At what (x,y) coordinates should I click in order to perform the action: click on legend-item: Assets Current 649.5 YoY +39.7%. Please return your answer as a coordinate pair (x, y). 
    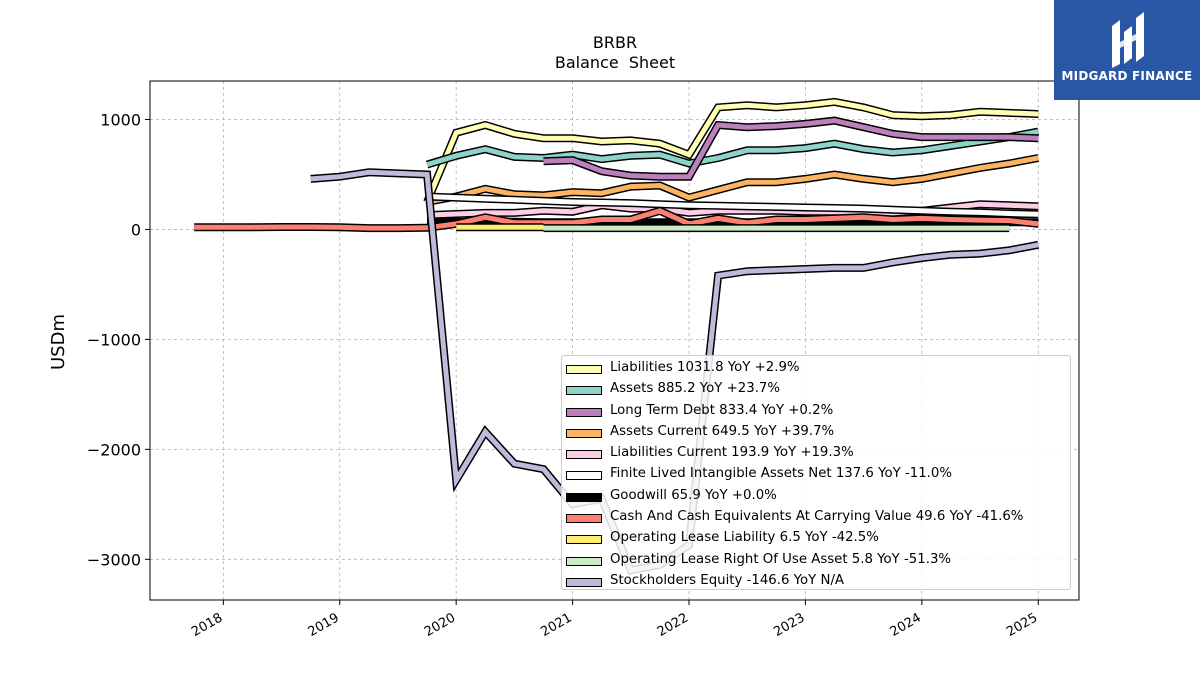
    Looking at the image, I should click on (816, 433).